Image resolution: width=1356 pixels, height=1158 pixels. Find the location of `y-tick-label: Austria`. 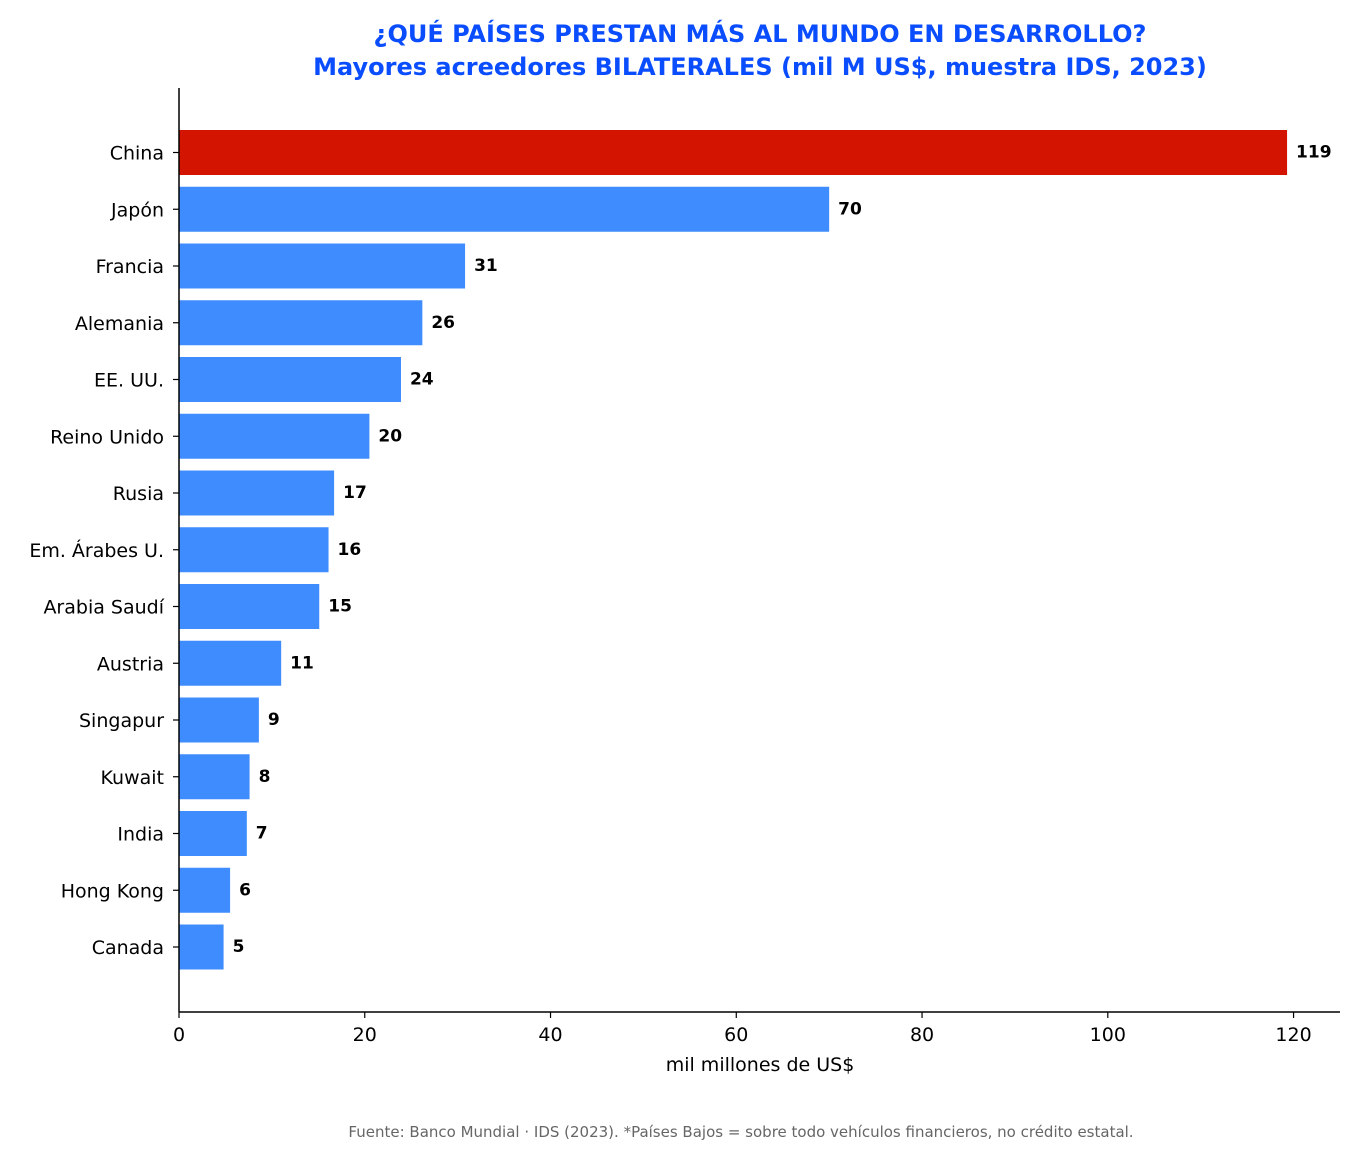

y-tick-label: Austria is located at coordinates (130, 664).